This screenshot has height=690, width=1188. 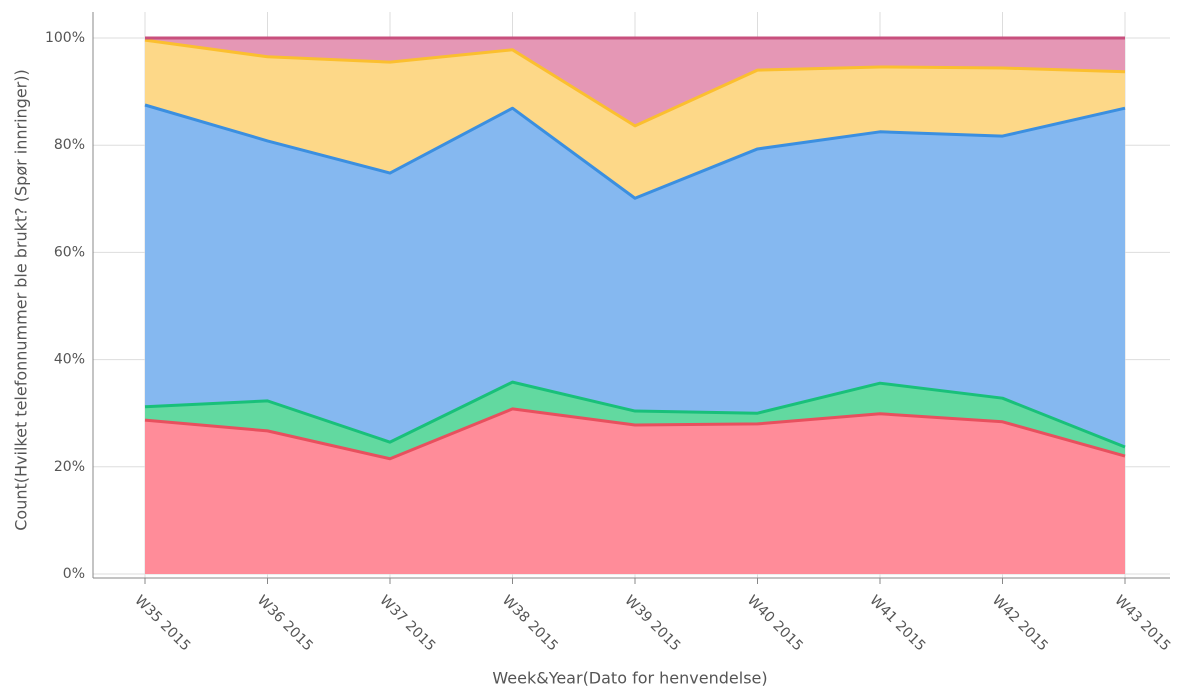 What do you see at coordinates (652, 623) in the screenshot?
I see `x-tick-label: W39 2015` at bounding box center [652, 623].